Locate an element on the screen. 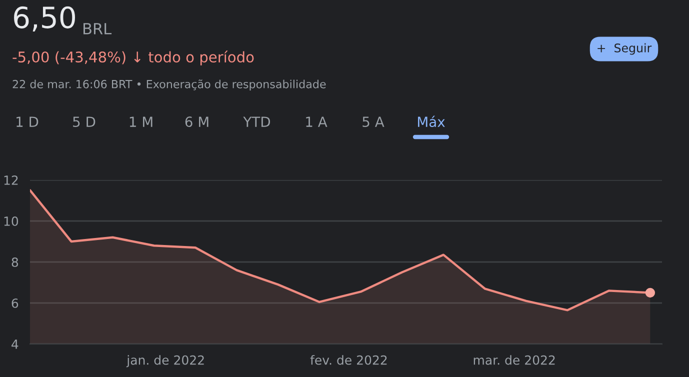 The width and height of the screenshot is (689, 377). text: YTD is located at coordinates (256, 121).